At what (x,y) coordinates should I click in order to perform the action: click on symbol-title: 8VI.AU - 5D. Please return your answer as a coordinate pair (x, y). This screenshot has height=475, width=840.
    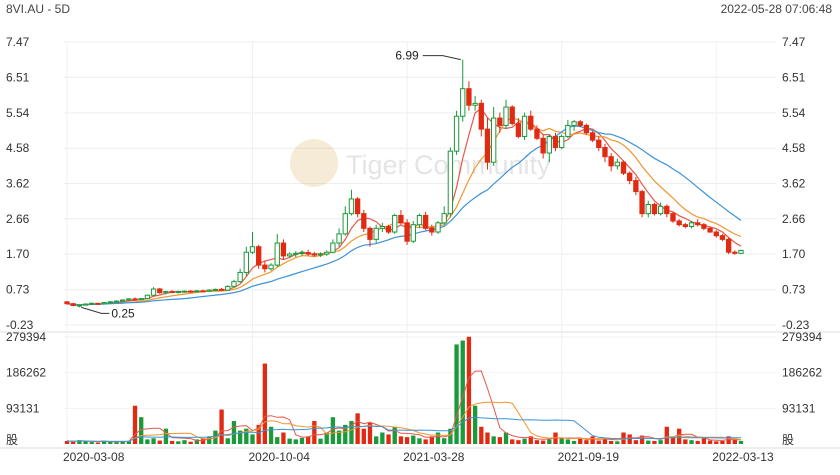
    Looking at the image, I should click on (38, 9).